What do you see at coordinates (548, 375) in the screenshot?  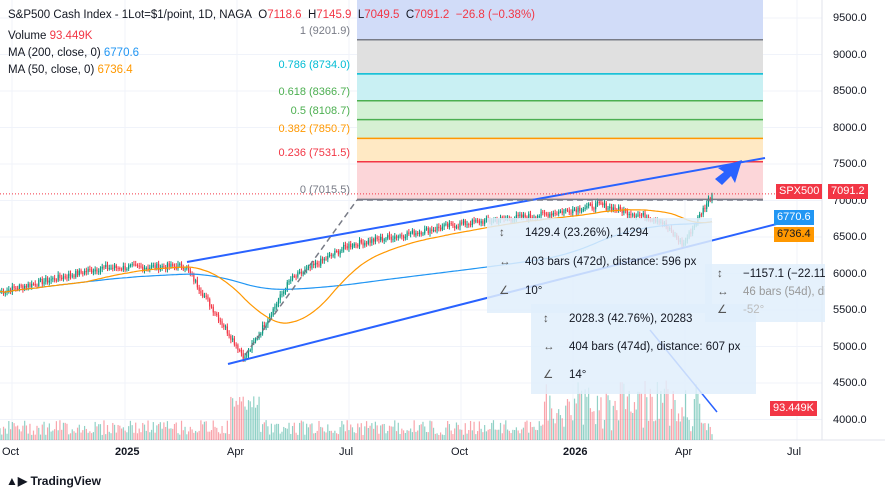 I see `angle-icon: ∠` at bounding box center [548, 375].